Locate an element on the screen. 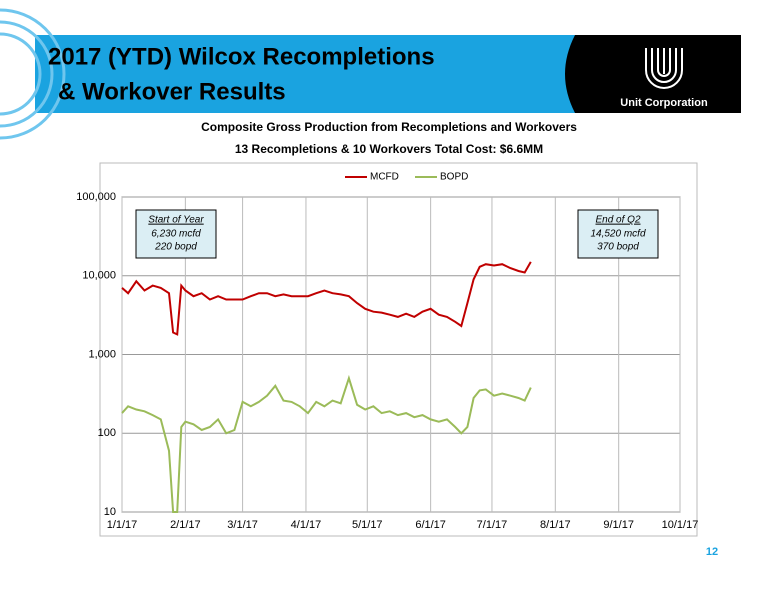 The image size is (776, 605). y-tick-label: 10,000 is located at coordinates (99, 276).